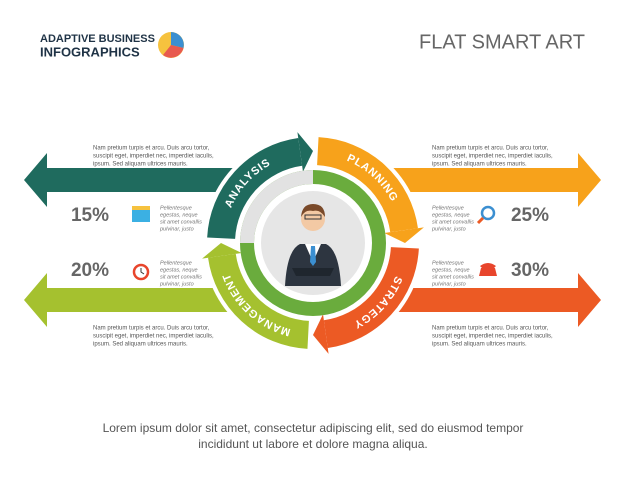 The image size is (626, 489). I want to click on person-hair, so click(313, 210).